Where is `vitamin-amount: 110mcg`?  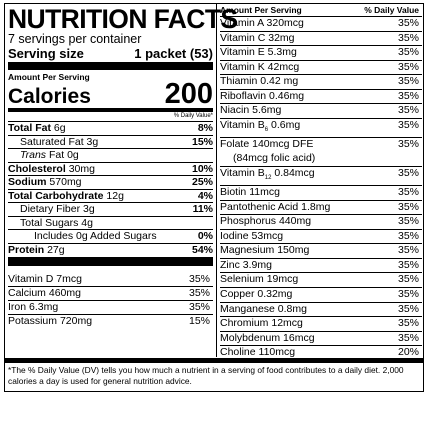
vitamin-amount: 110mcg is located at coordinates (277, 352).